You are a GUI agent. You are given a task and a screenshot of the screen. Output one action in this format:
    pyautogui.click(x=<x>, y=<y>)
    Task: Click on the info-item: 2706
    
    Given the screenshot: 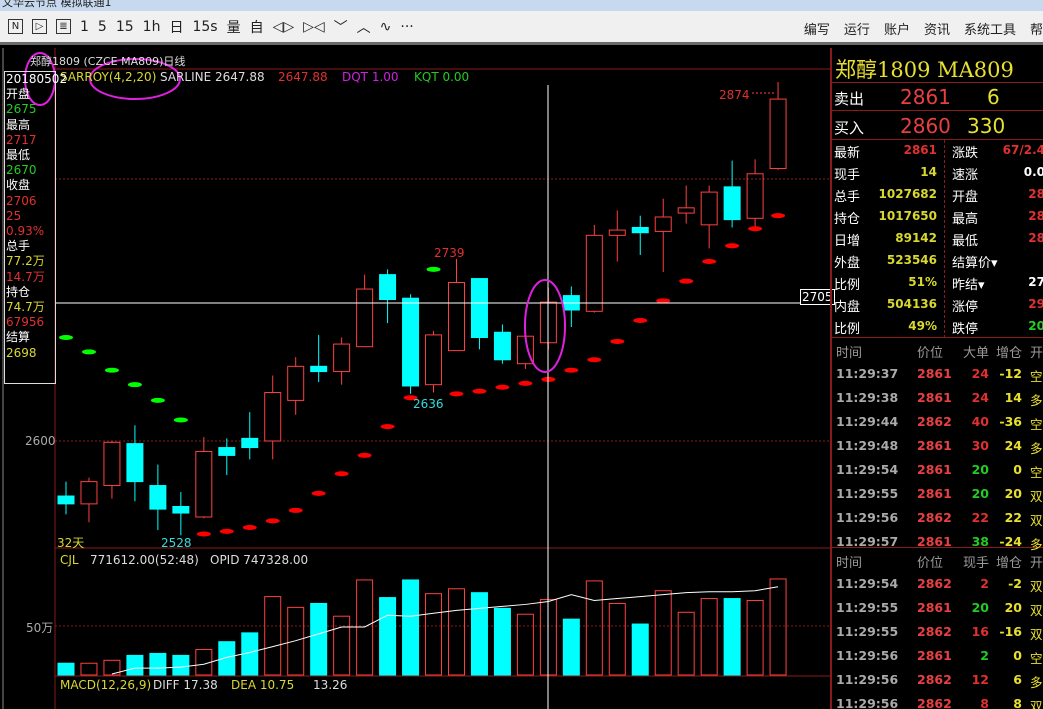 What is the action you would take?
    pyautogui.click(x=21, y=200)
    